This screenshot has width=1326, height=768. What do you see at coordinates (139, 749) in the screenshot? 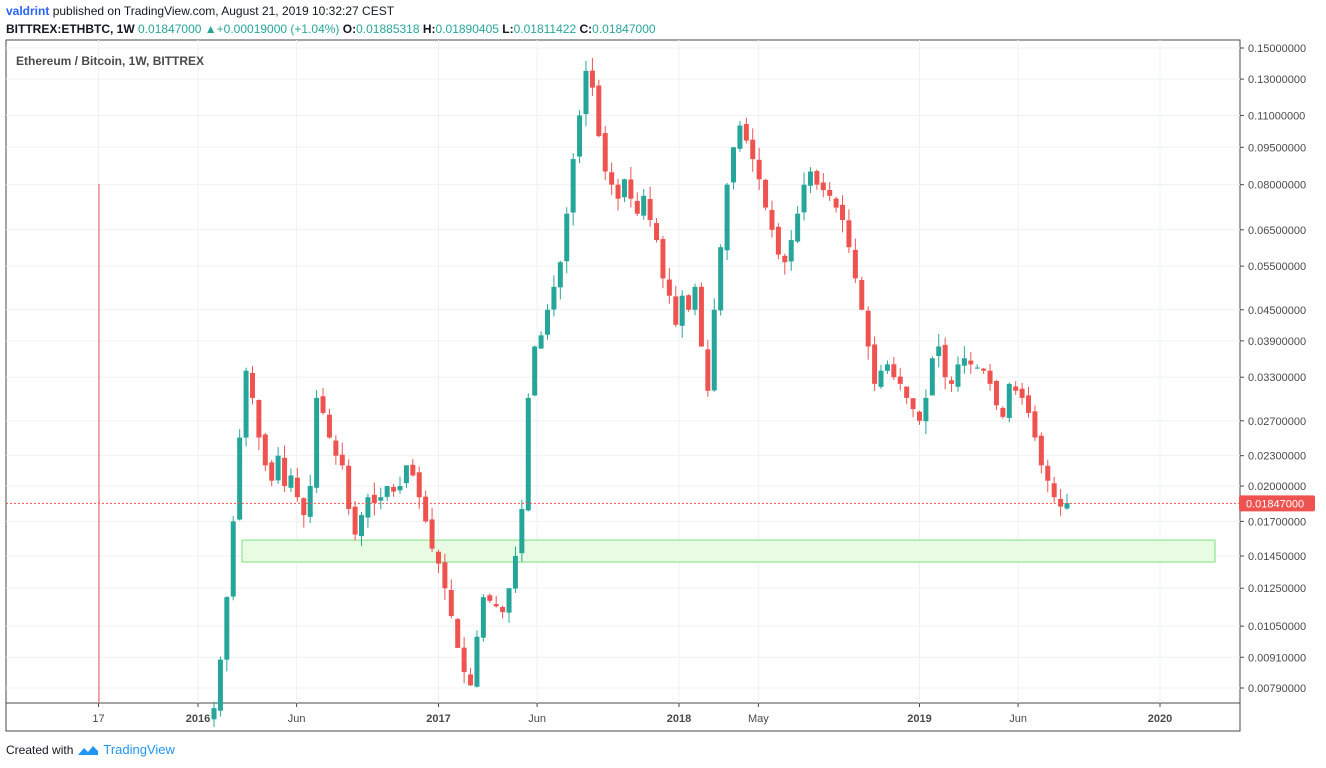
I see `tradingview-brand: TradingView` at bounding box center [139, 749].